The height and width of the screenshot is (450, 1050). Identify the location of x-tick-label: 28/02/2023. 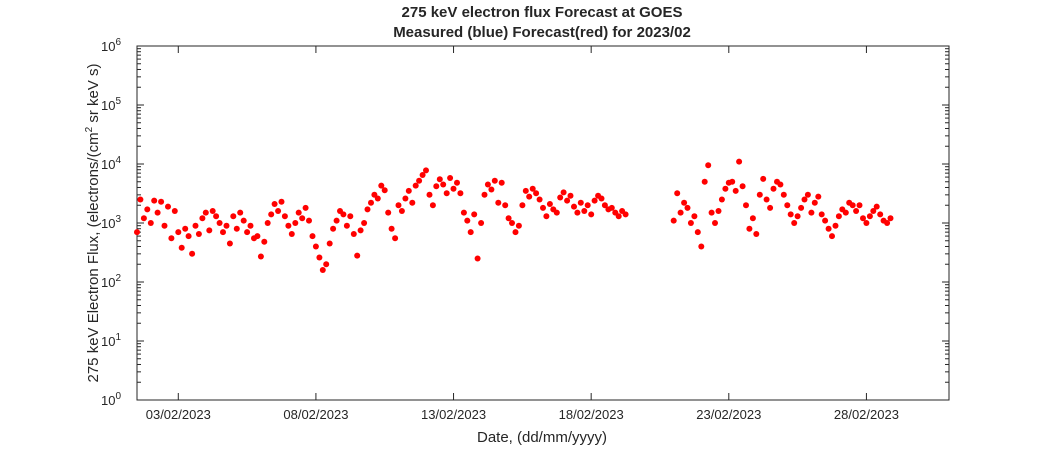
(866, 414).